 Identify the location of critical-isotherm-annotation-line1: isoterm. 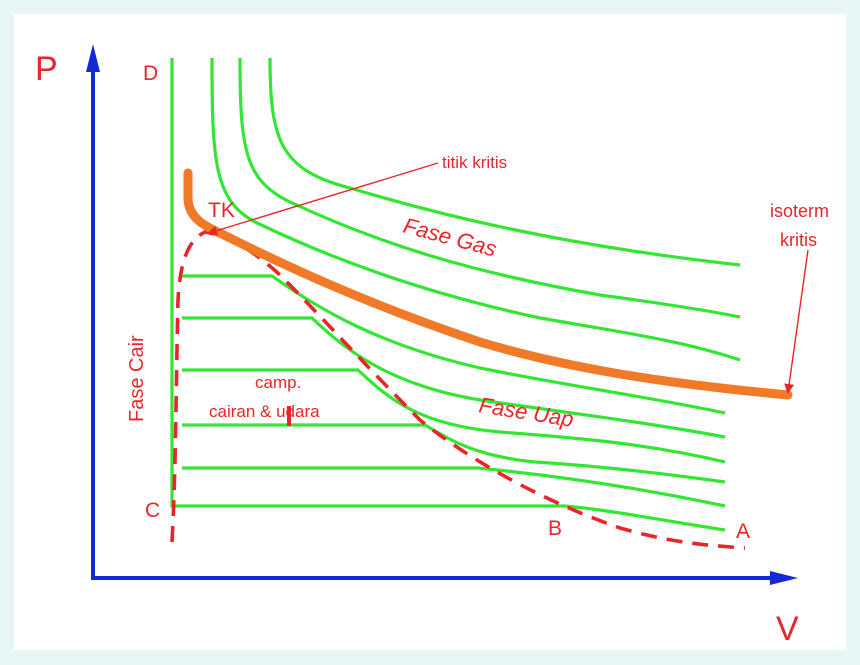
(799, 211).